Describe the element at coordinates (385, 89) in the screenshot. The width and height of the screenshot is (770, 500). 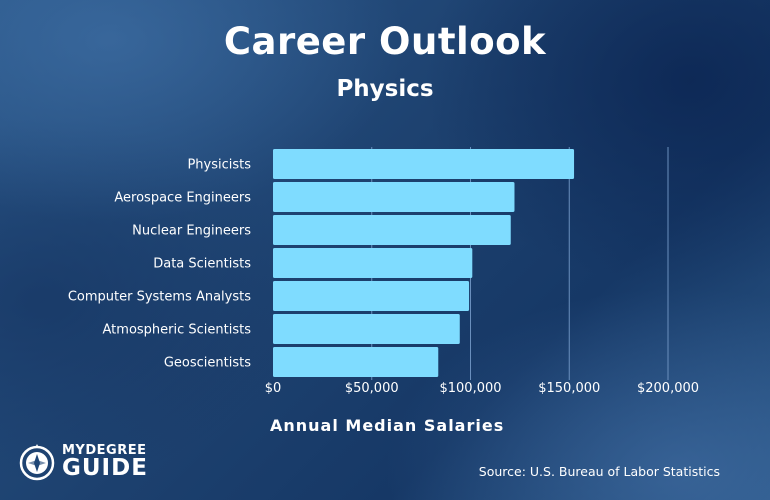
I see `chart-subtitle: Physics` at that location.